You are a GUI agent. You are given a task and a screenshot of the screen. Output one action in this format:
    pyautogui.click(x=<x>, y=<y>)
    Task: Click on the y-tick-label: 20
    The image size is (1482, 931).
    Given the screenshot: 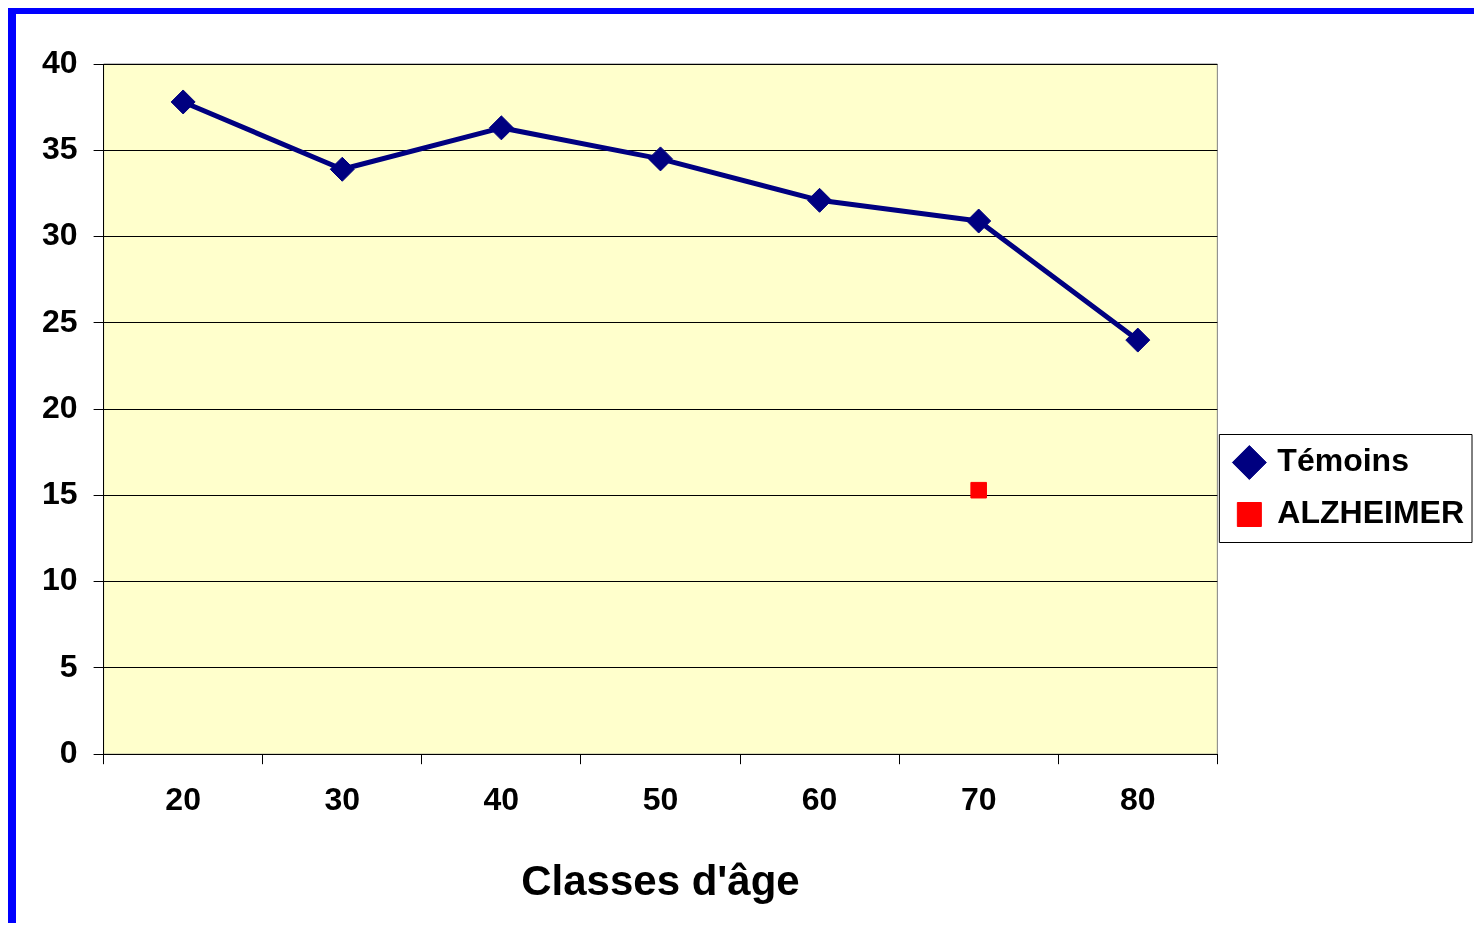 What is the action you would take?
    pyautogui.click(x=60, y=406)
    